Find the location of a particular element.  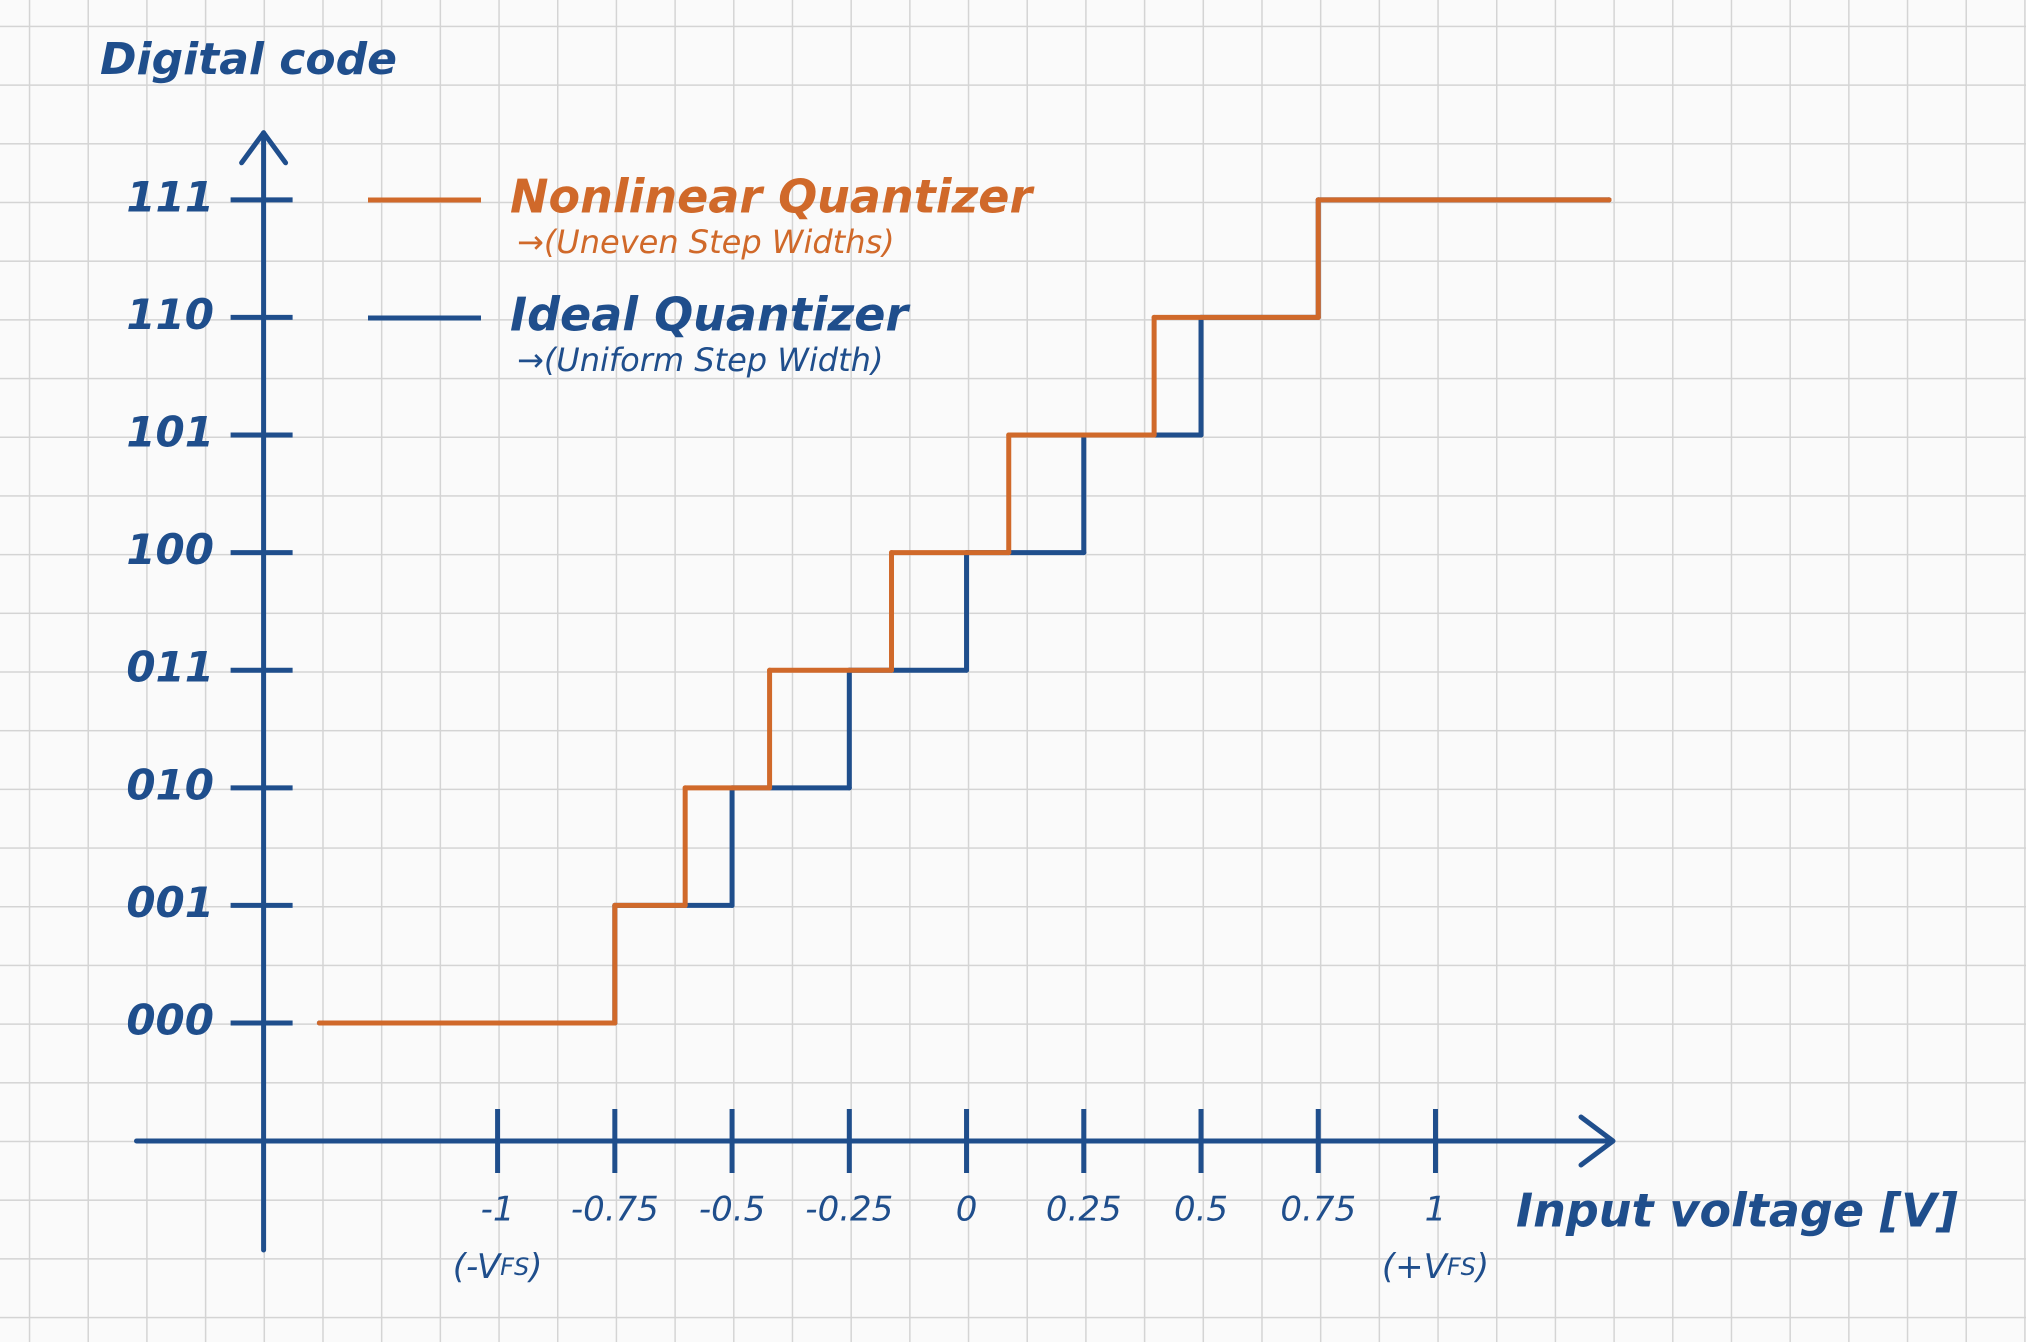

x-axis-arrow is located at coordinates (1597, 1141).